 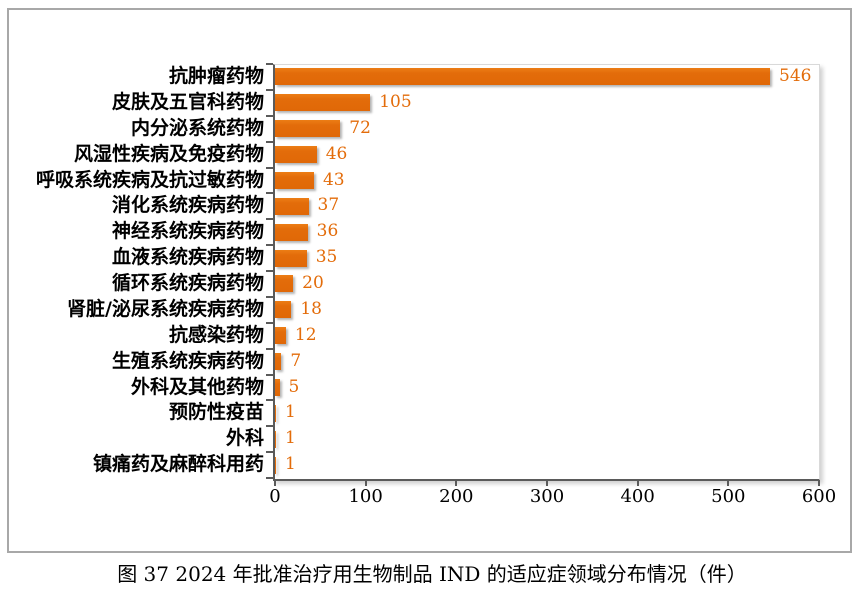 What do you see at coordinates (336, 153) in the screenshot?
I see `value-label: 46` at bounding box center [336, 153].